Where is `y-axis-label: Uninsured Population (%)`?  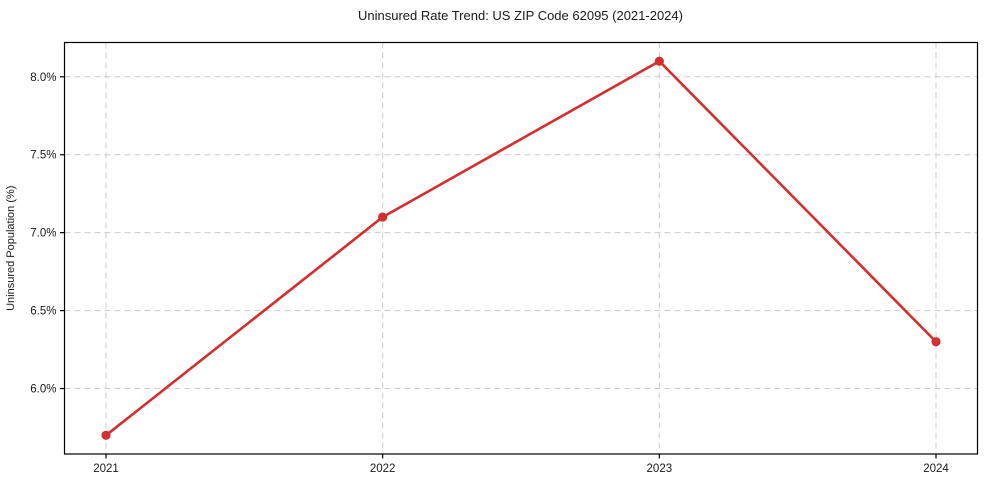 y-axis-label: Uninsured Population (%) is located at coordinates (11, 248).